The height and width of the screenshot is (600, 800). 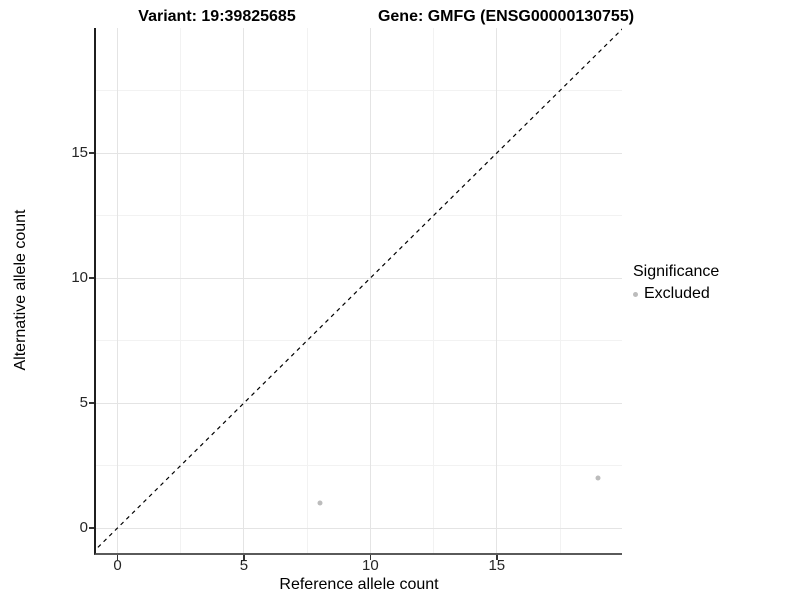 I want to click on y-tick-label: 10, so click(x=79, y=277).